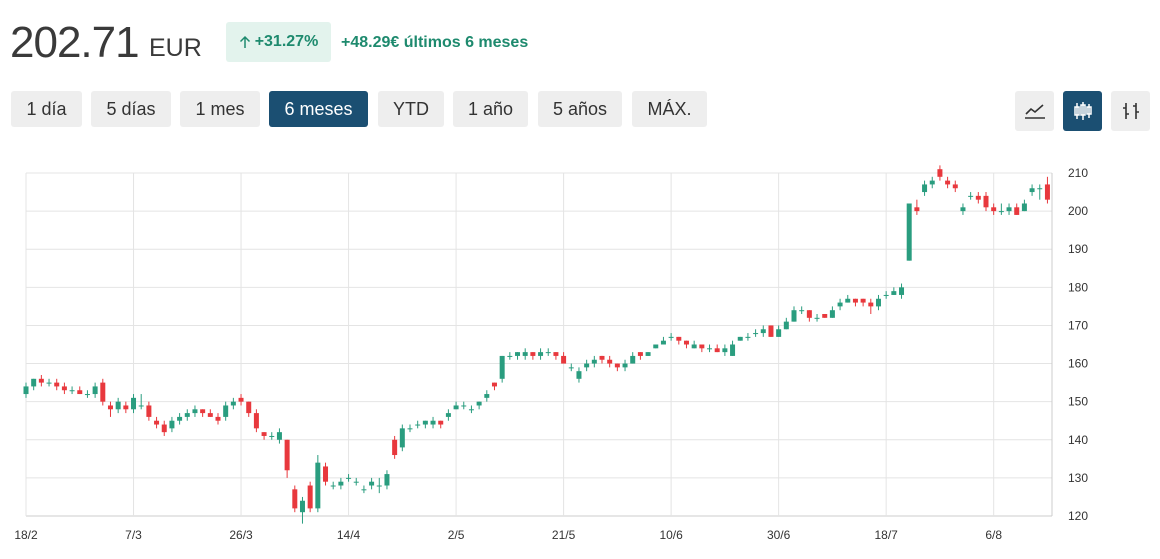 The image size is (1160, 559). I want to click on range-button: 1 mes, so click(220, 109).